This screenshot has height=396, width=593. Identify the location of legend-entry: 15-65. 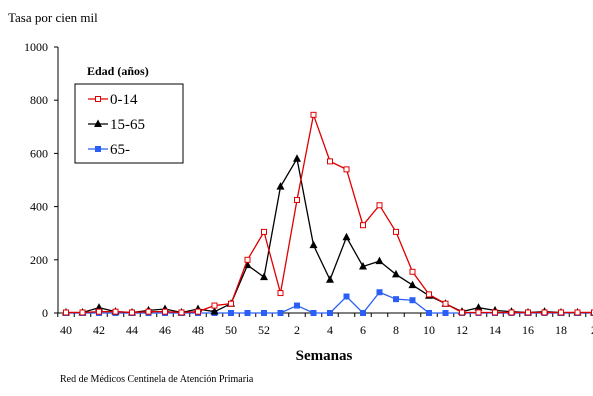
(116, 125).